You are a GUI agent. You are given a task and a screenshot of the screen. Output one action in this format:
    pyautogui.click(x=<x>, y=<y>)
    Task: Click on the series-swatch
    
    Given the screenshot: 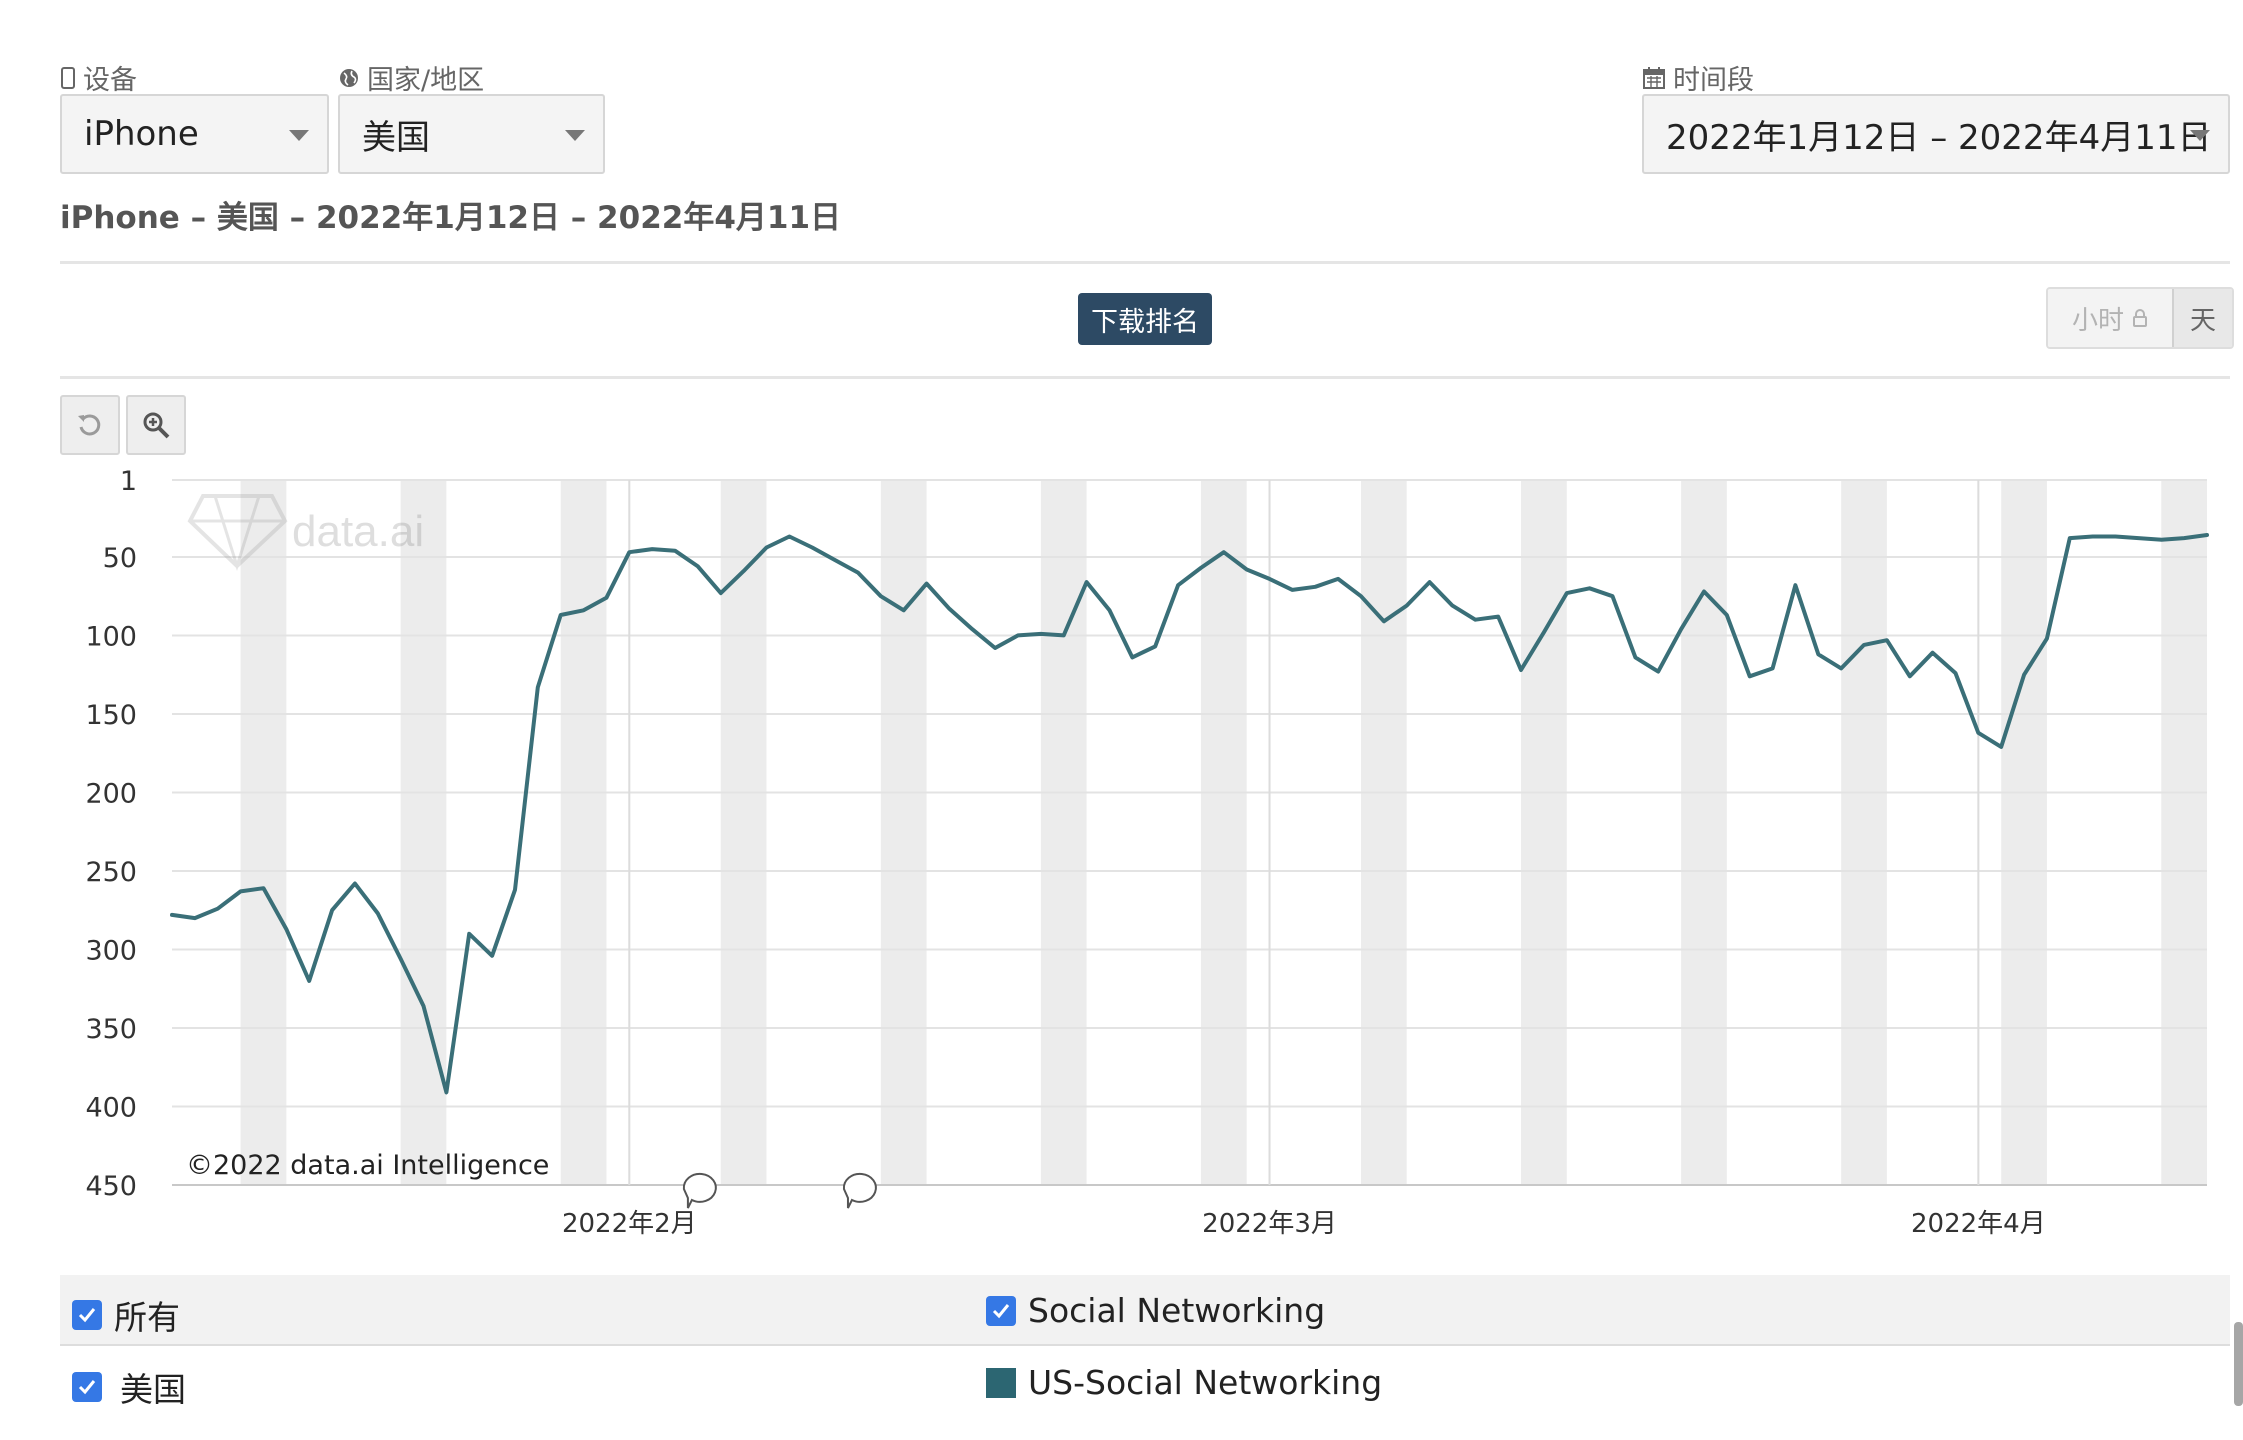 What is the action you would take?
    pyautogui.click(x=1001, y=1382)
    